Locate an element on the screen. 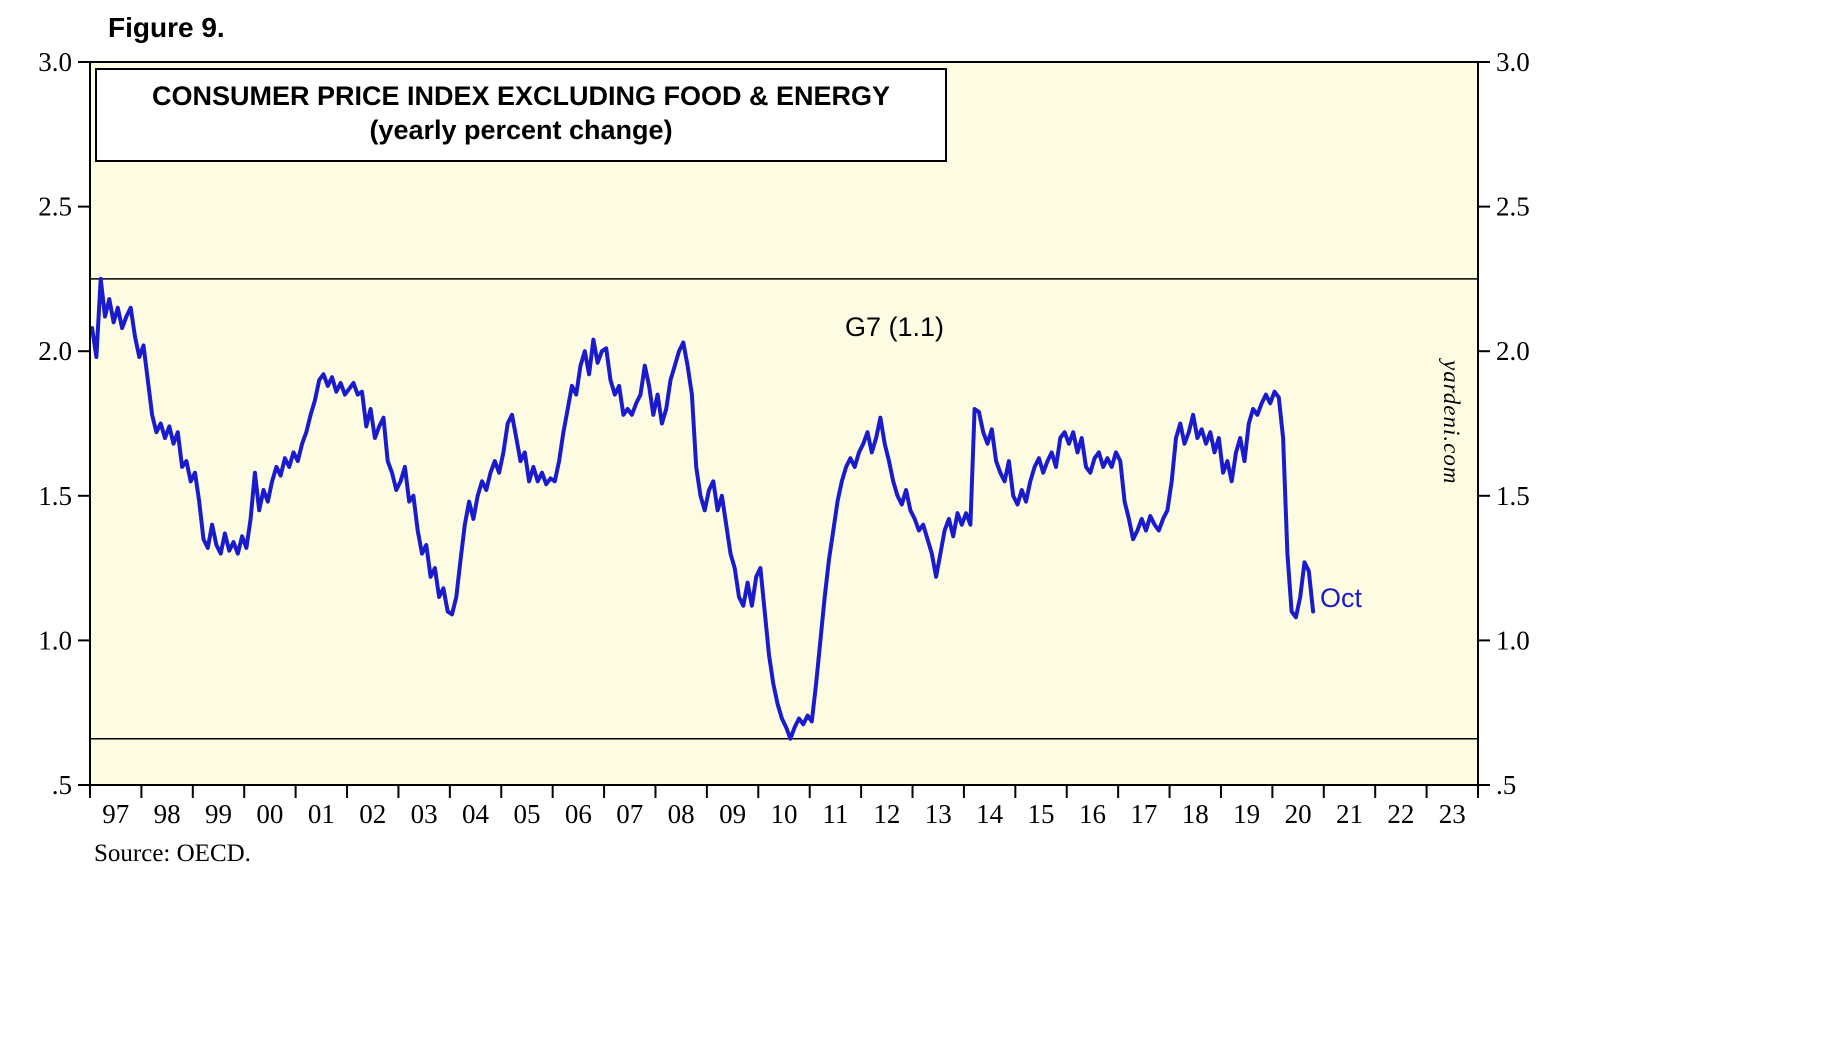 This screenshot has height=1041, width=1839. y-axis-label-left: 2.0 is located at coordinates (55, 351).